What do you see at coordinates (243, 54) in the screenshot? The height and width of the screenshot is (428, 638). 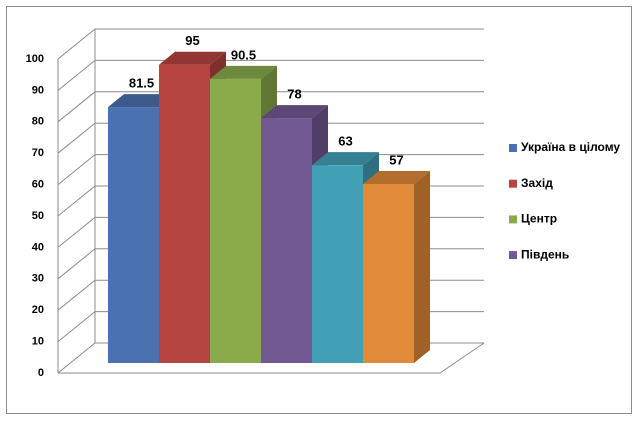 I see `data-label: 90.5` at bounding box center [243, 54].